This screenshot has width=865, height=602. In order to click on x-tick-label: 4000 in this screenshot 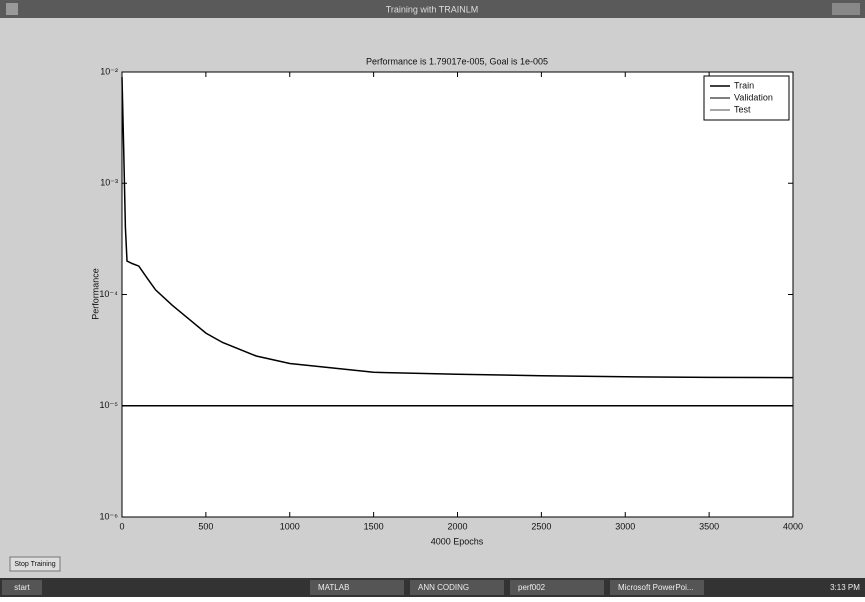, I will do `click(793, 526)`.